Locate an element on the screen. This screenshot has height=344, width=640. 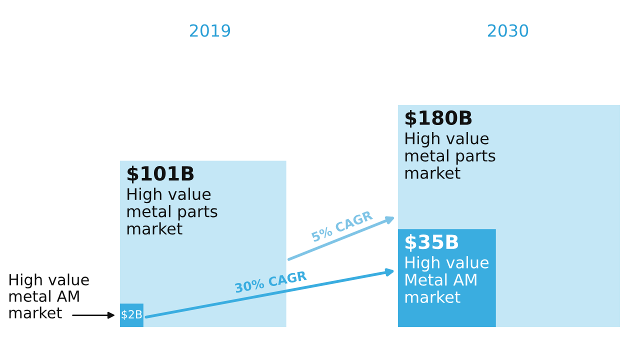
data-label: $35B is located at coordinates (432, 243).